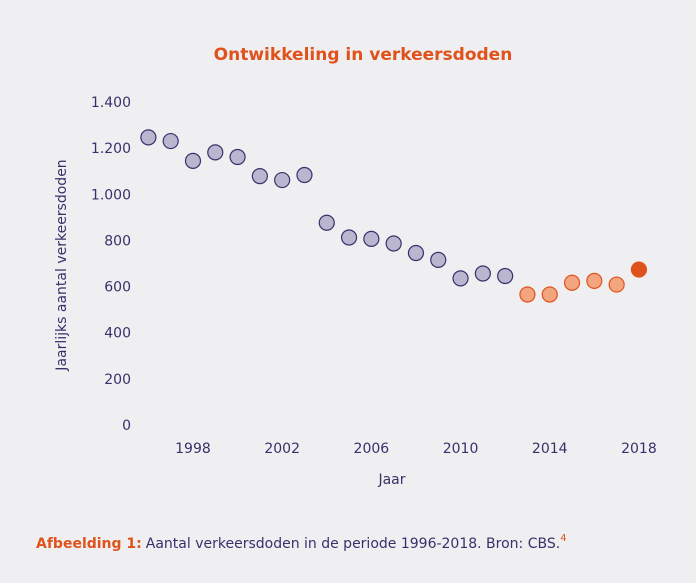 This screenshot has width=696, height=583. What do you see at coordinates (117, 241) in the screenshot?
I see `y-tick-label: 800` at bounding box center [117, 241].